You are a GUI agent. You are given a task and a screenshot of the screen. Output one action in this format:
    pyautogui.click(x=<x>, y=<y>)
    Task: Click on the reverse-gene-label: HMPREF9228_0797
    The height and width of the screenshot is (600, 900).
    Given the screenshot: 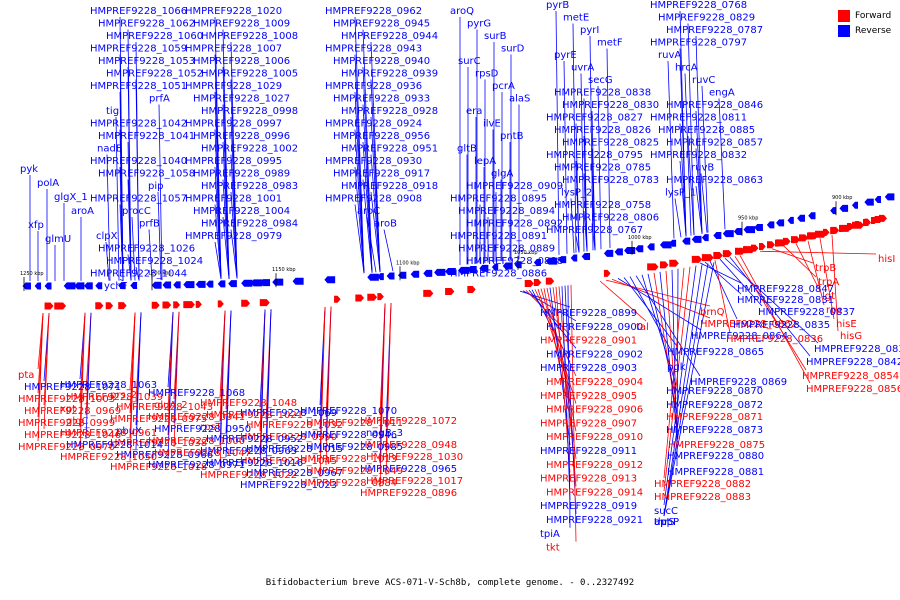 What is the action you would take?
    pyautogui.click(x=698, y=43)
    